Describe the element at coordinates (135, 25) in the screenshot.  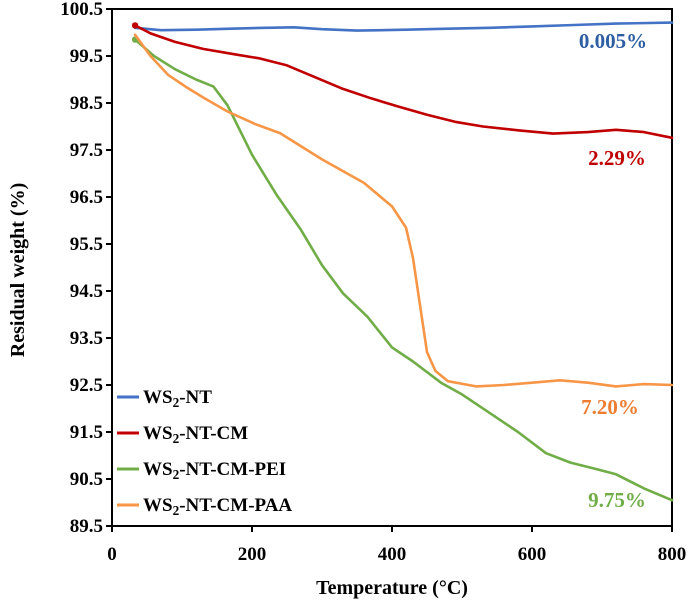
I see `series-start-marker-ws2-nt-cm` at that location.